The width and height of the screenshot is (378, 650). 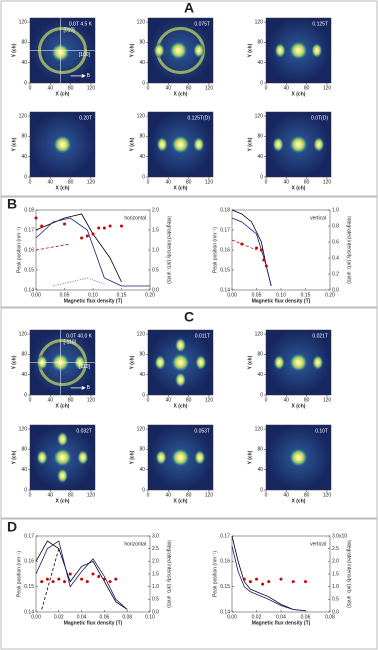 I want to click on y2-axis-label: Integrated intensity (arb. units), so click(x=169, y=250).